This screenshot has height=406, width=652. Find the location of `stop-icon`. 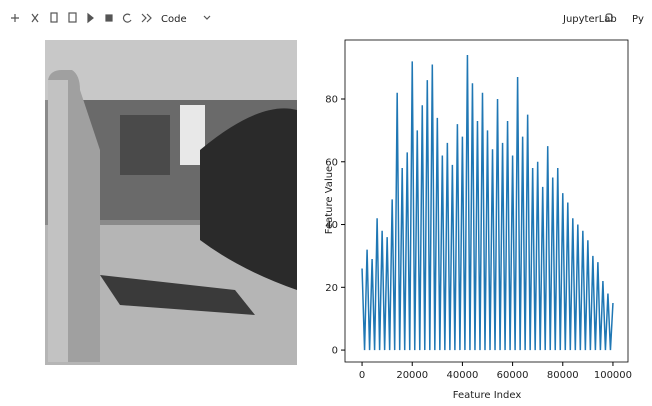

stop-icon is located at coordinates (109, 18).